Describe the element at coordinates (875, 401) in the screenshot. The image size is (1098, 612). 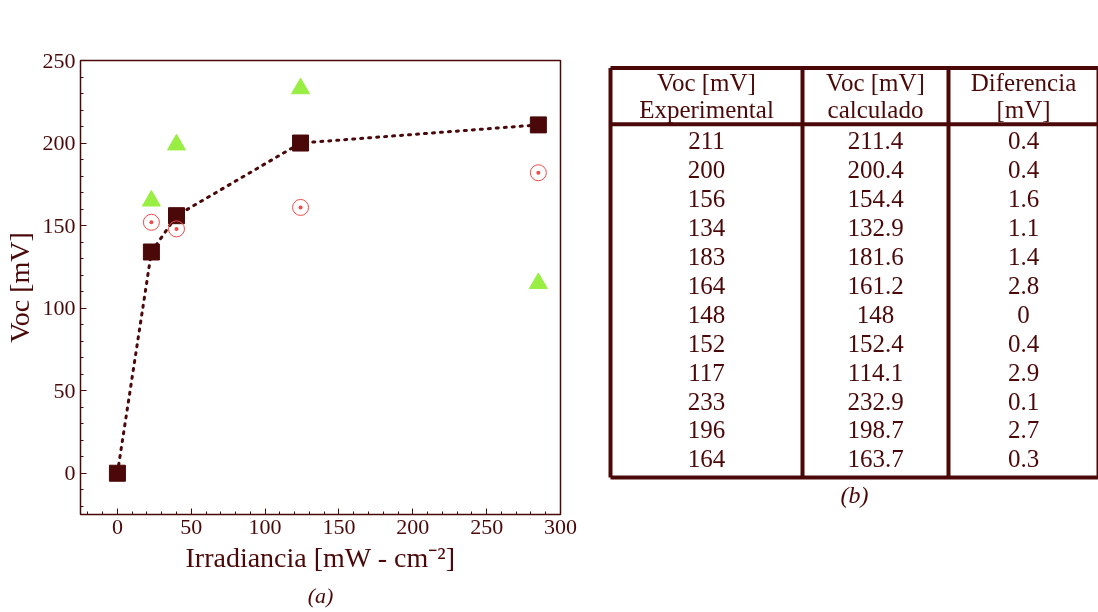
I see `text: 232.9` at that location.